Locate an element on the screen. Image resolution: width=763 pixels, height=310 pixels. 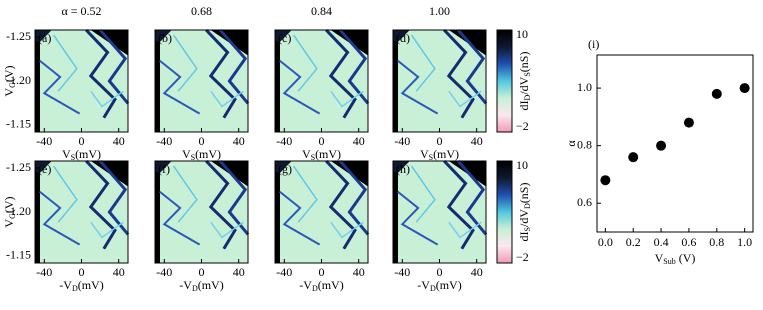
panel-label: (a) is located at coordinates (44, 38).